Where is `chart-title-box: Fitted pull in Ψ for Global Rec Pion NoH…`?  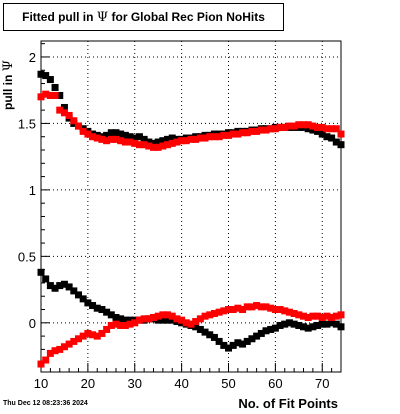 chart-title-box: Fitted pull in Ψ for Global Rec Pion NoH… is located at coordinates (143, 17).